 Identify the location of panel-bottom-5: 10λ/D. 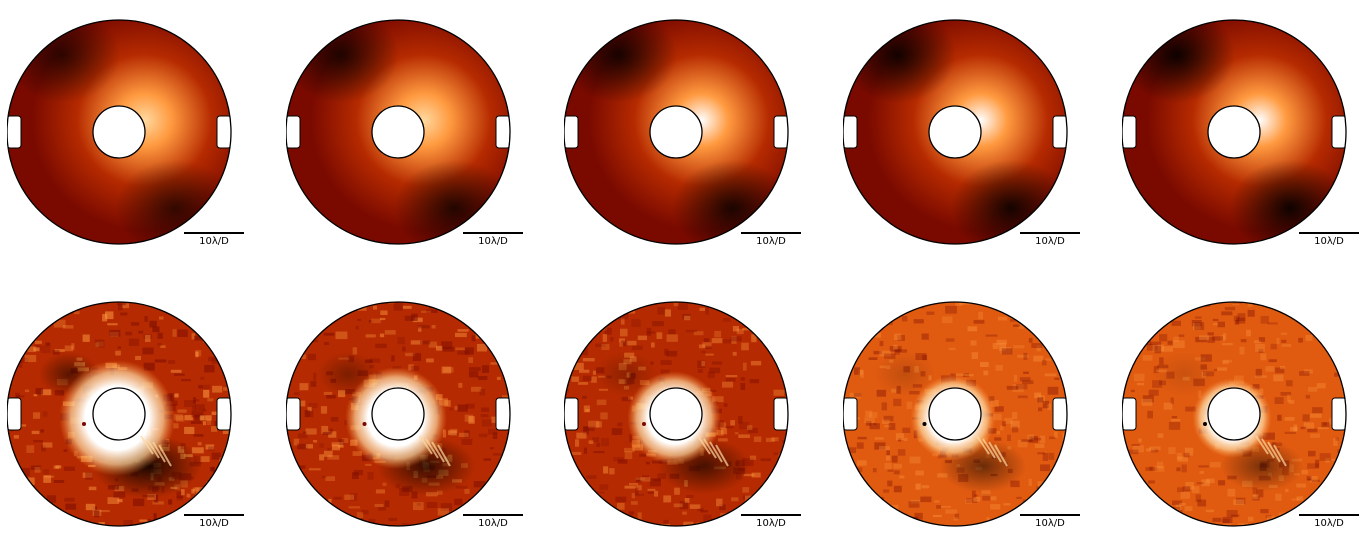
(1242, 422).